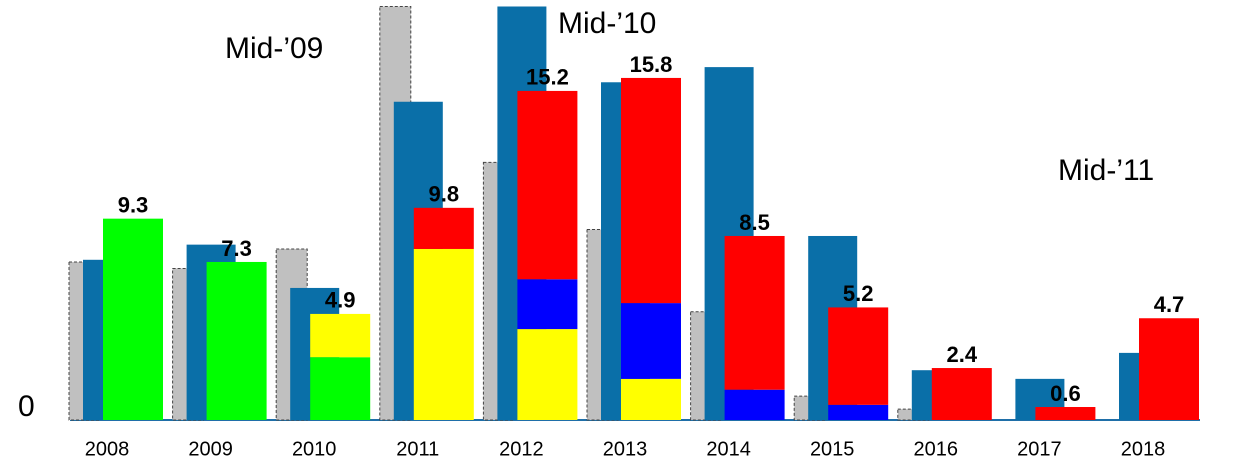 The width and height of the screenshot is (1233, 466). I want to click on value-label: 4.9, so click(340, 300).